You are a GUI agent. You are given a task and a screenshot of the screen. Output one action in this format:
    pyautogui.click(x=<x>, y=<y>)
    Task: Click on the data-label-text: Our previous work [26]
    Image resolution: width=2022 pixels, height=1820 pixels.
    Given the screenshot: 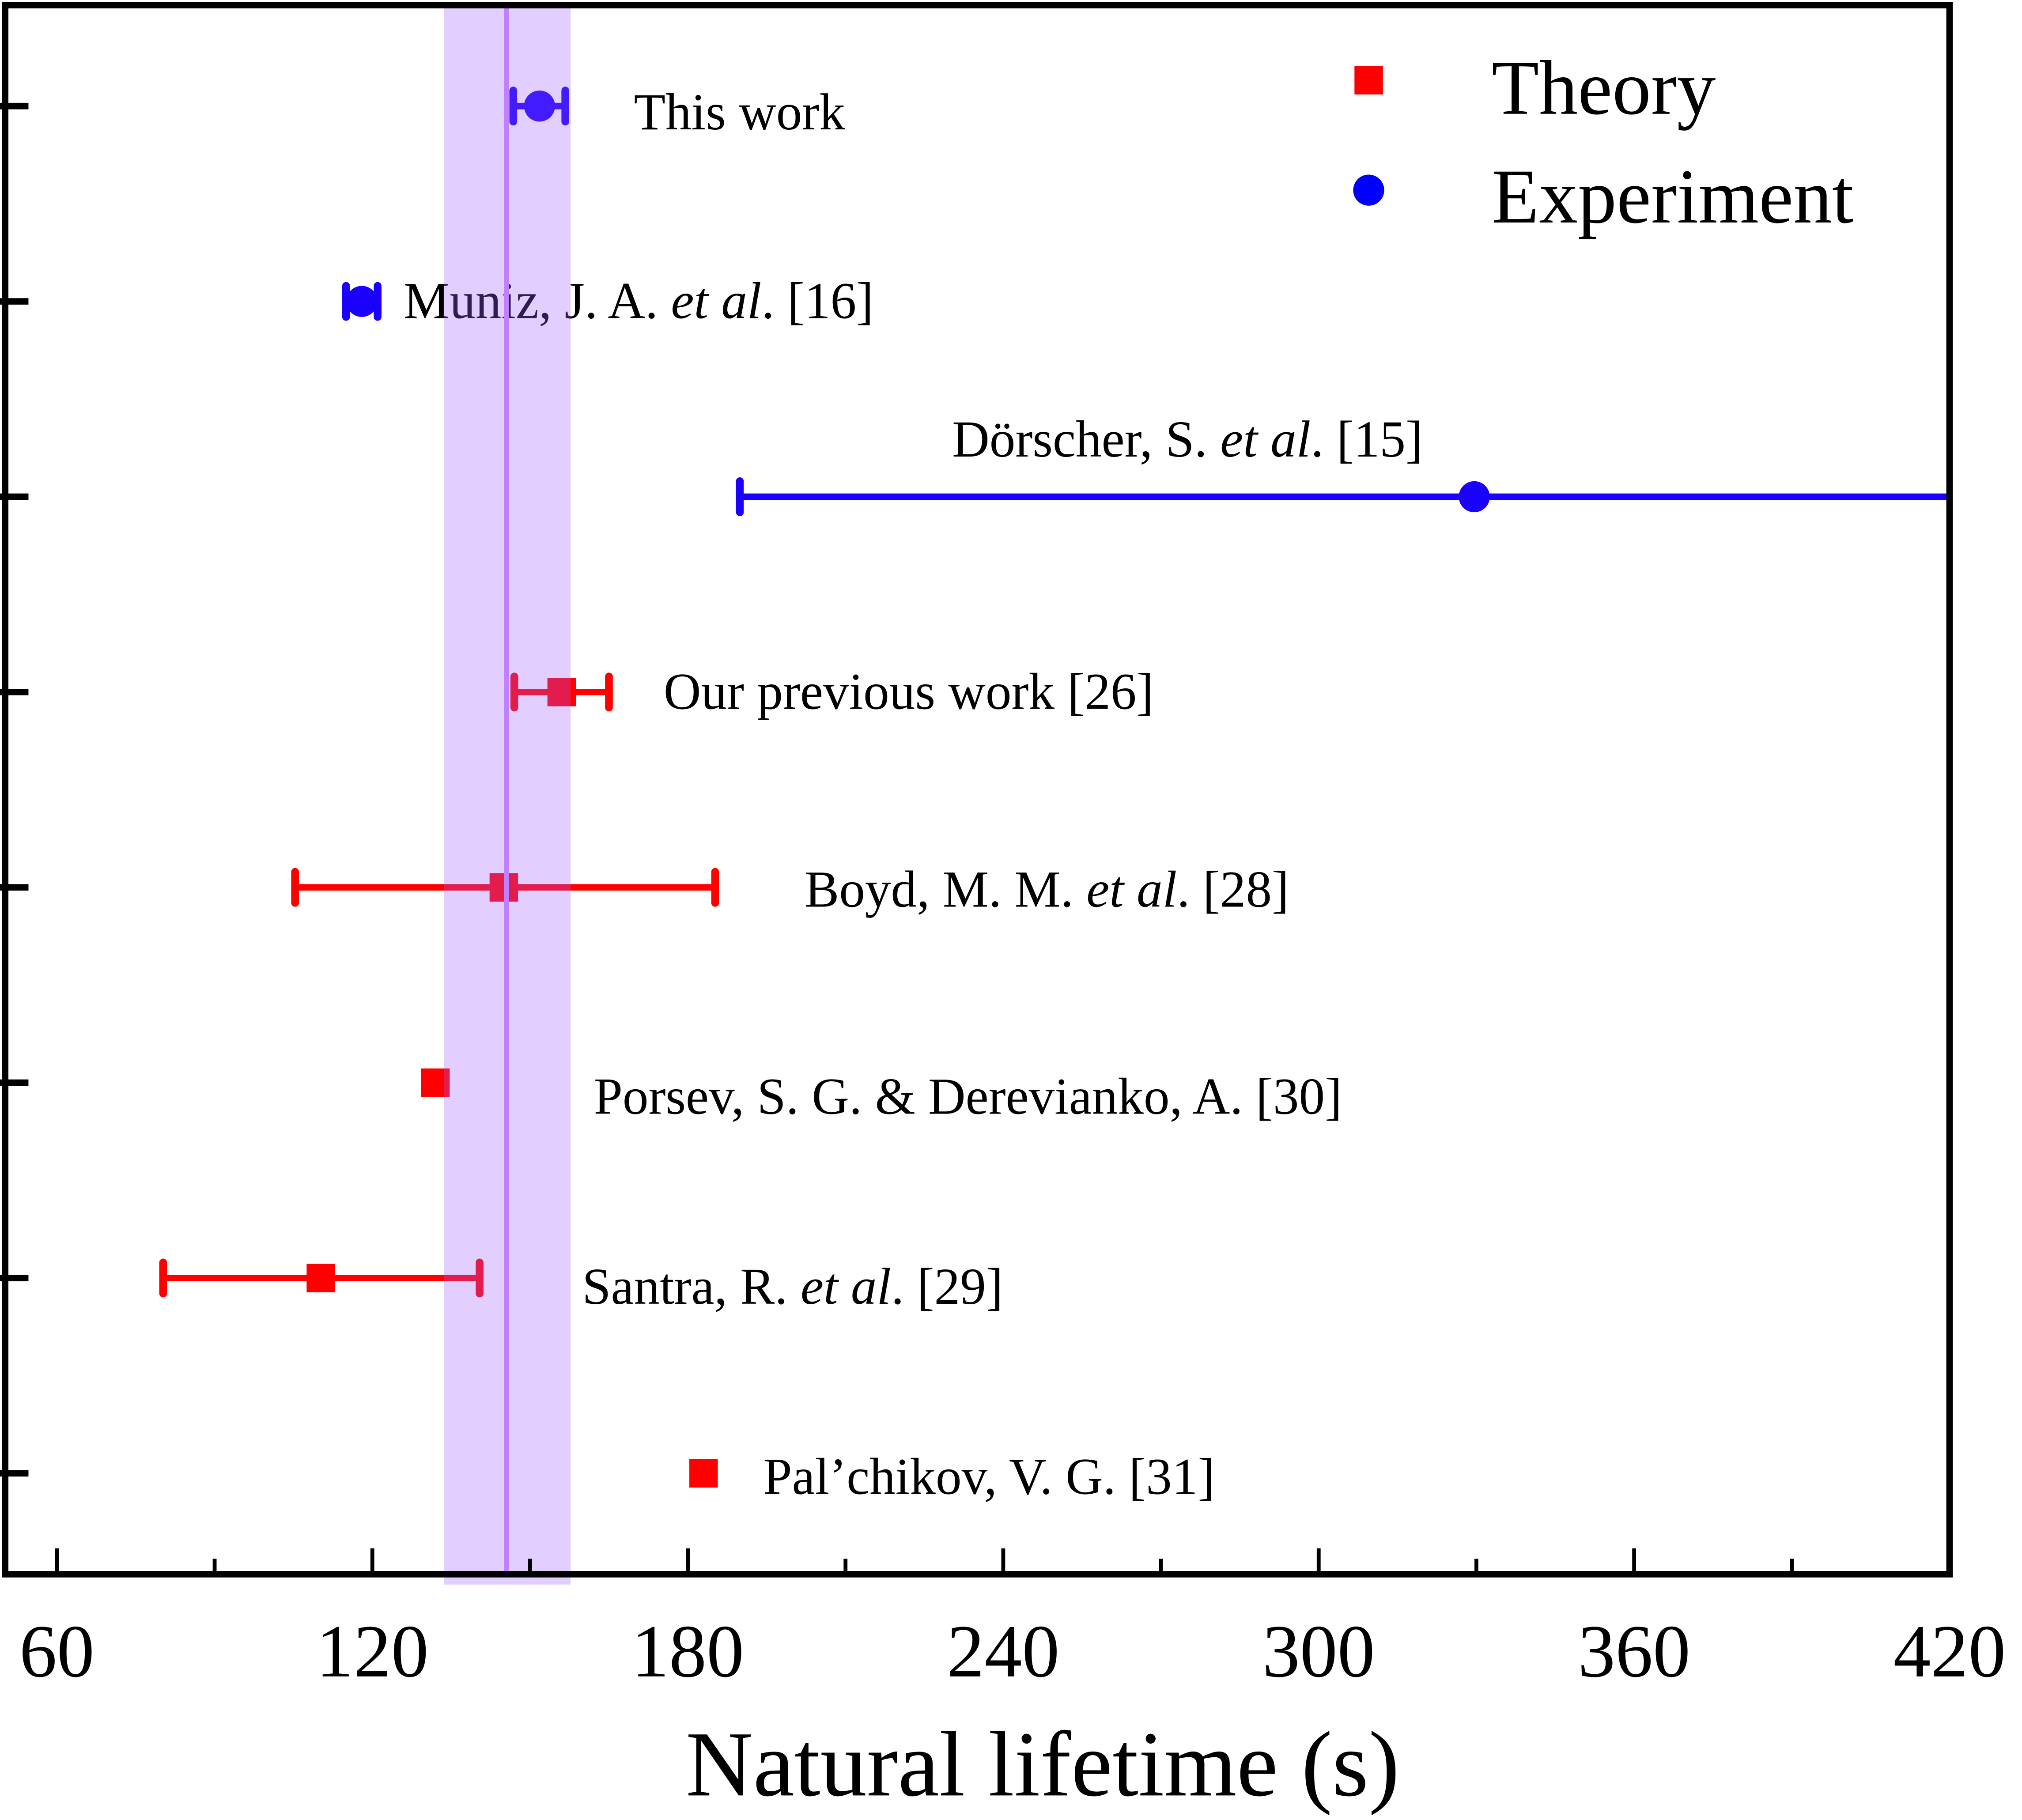 What is the action you would take?
    pyautogui.click(x=909, y=691)
    